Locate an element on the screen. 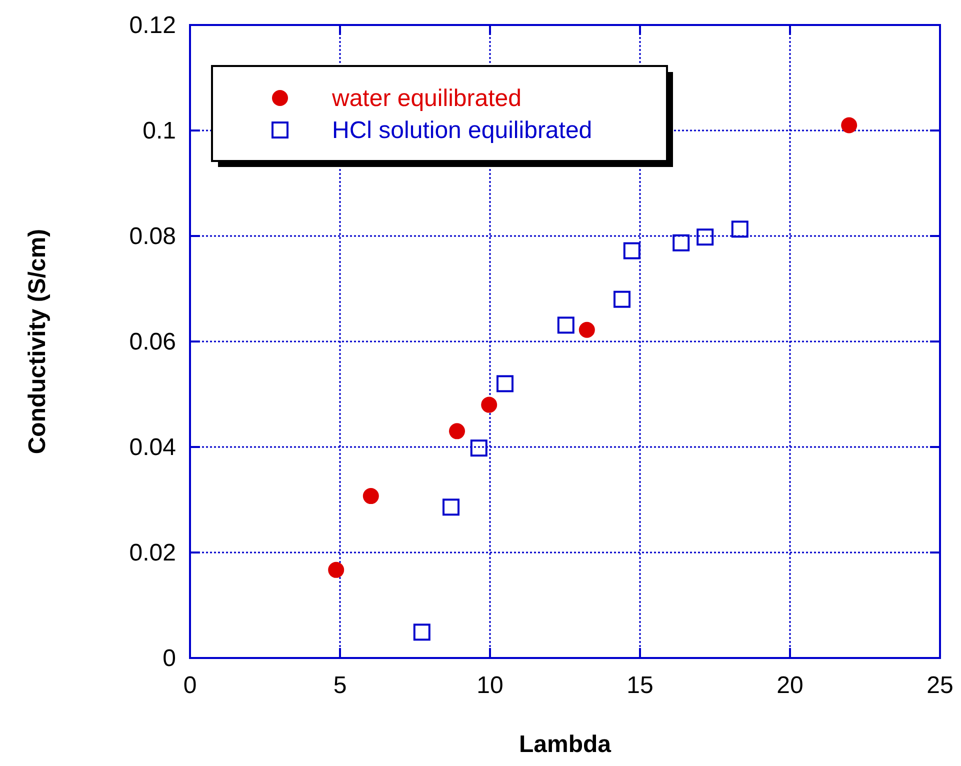 Image resolution: width=961 pixels, height=766 pixels. x-tick-label: 10 is located at coordinates (490, 685).